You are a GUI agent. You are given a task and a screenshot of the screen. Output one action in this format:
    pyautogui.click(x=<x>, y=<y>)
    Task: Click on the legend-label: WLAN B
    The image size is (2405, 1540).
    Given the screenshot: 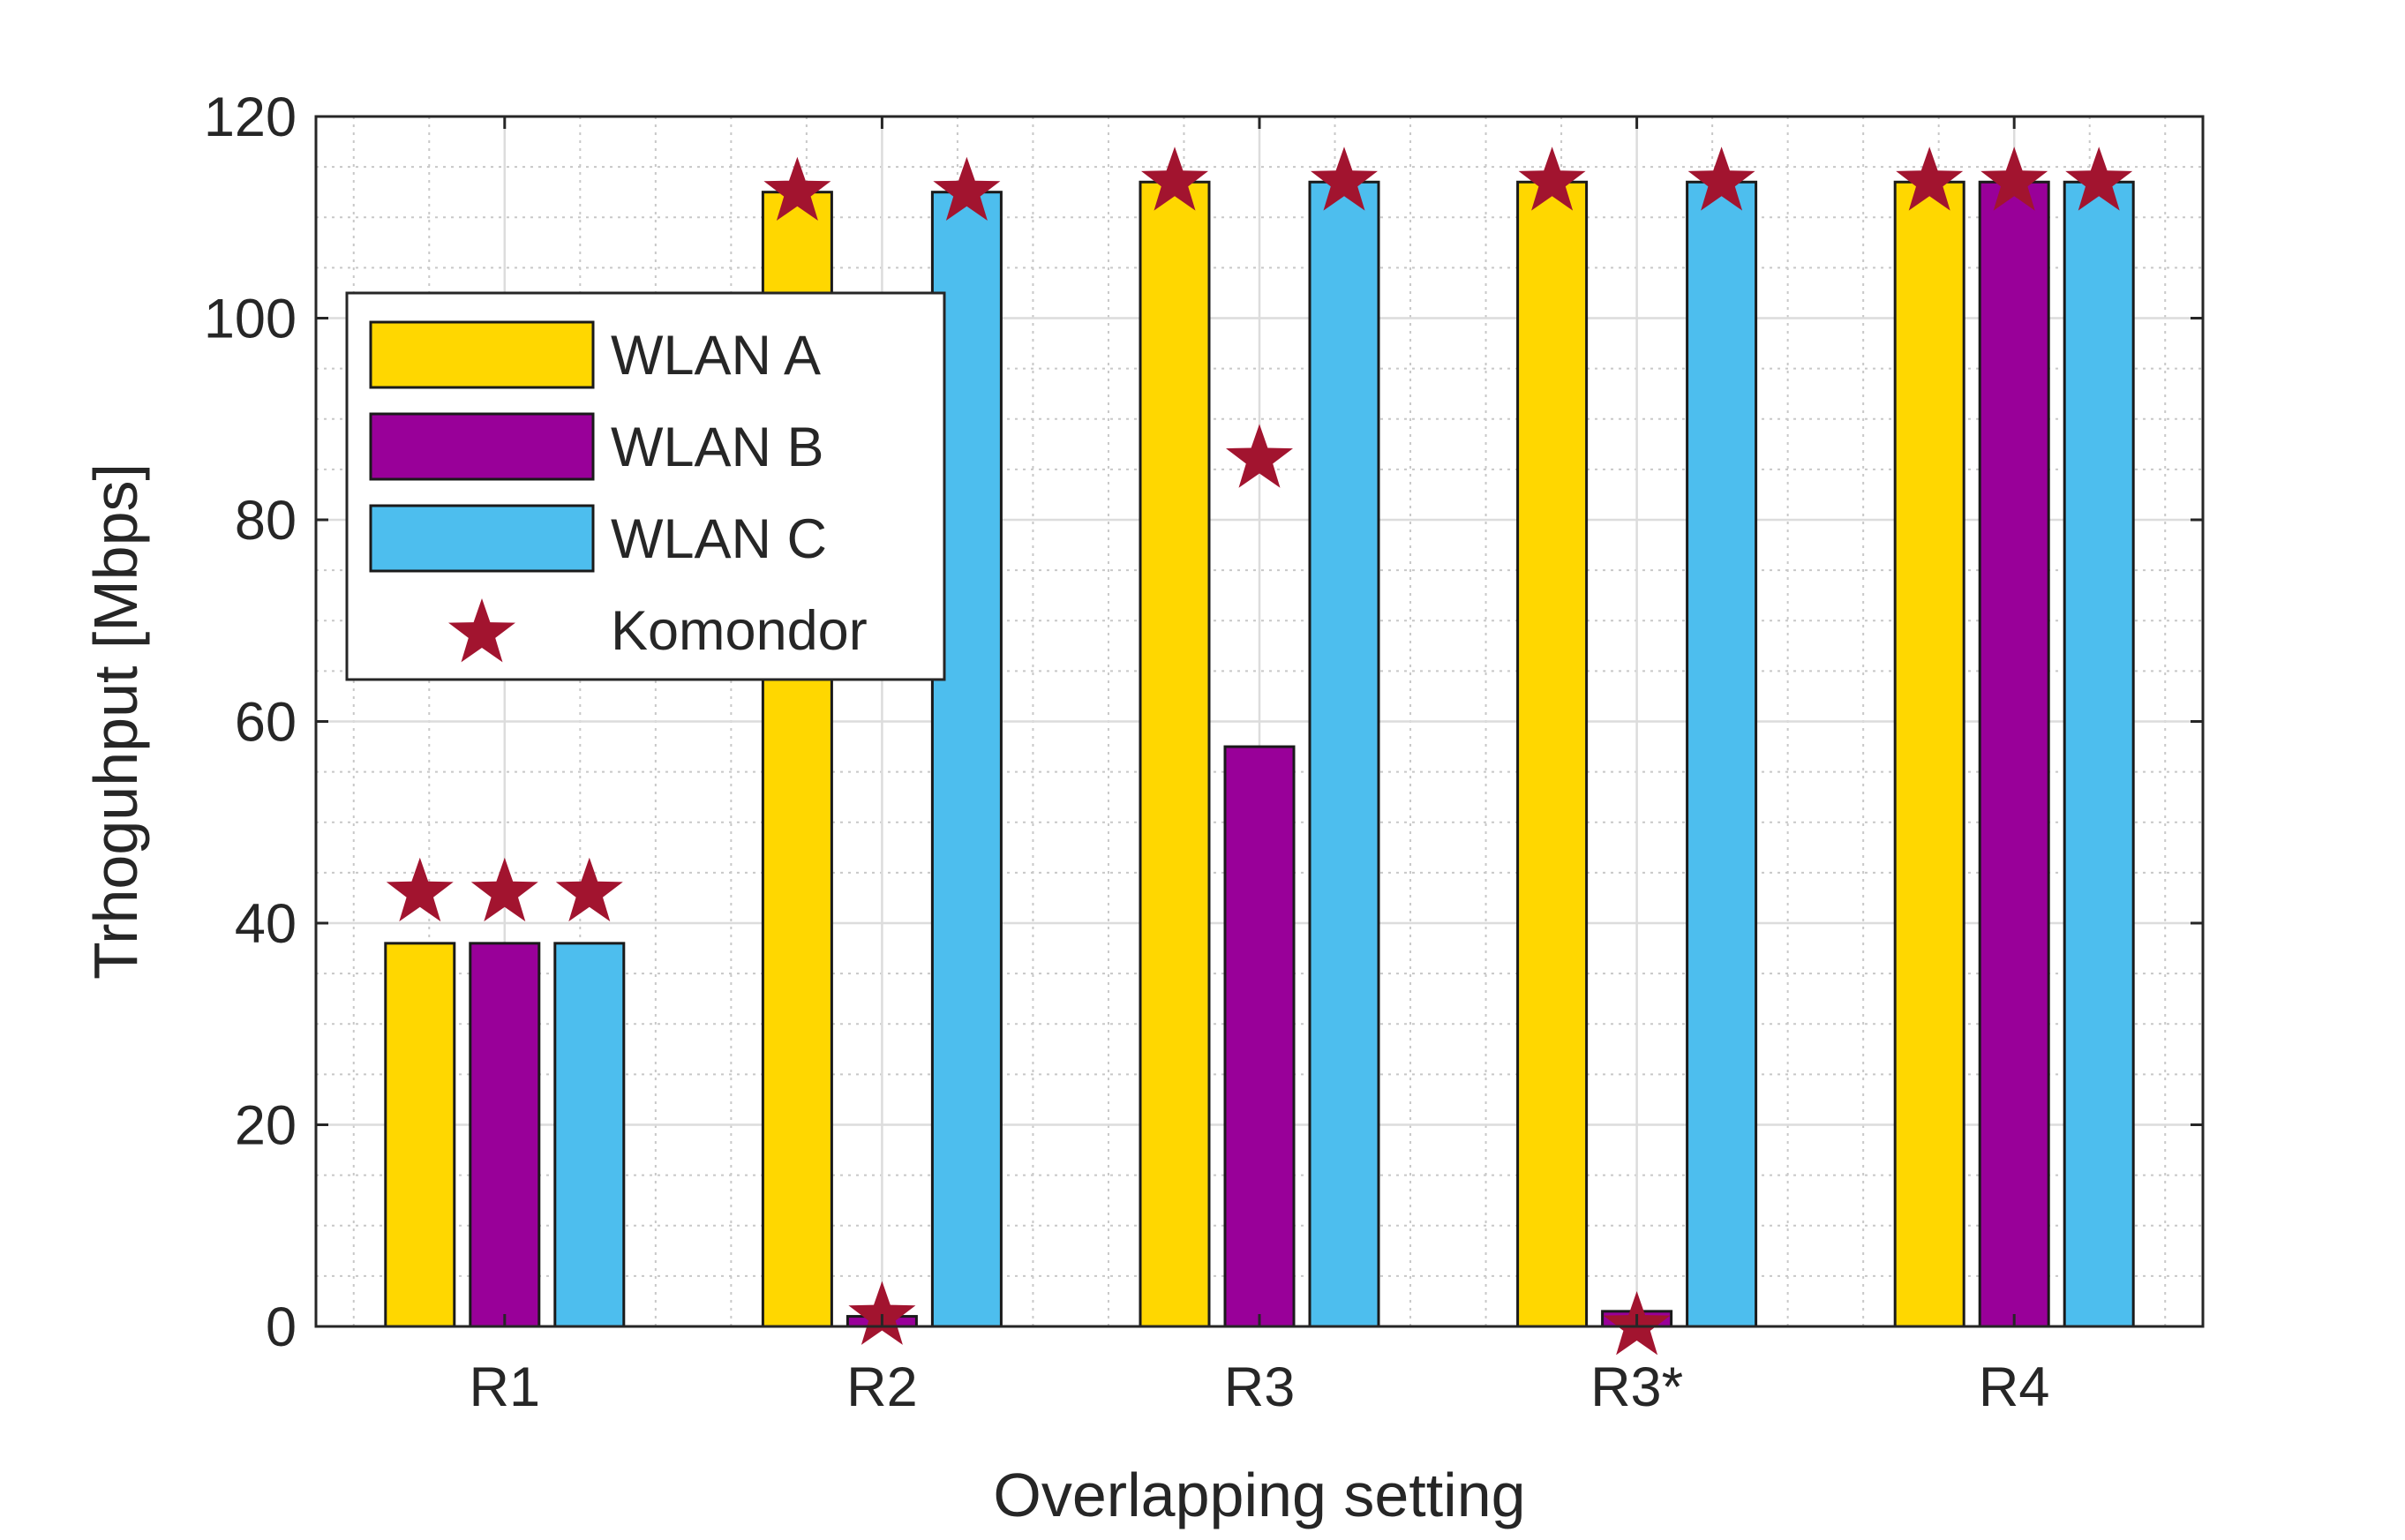 What is the action you would take?
    pyautogui.click(x=717, y=447)
    